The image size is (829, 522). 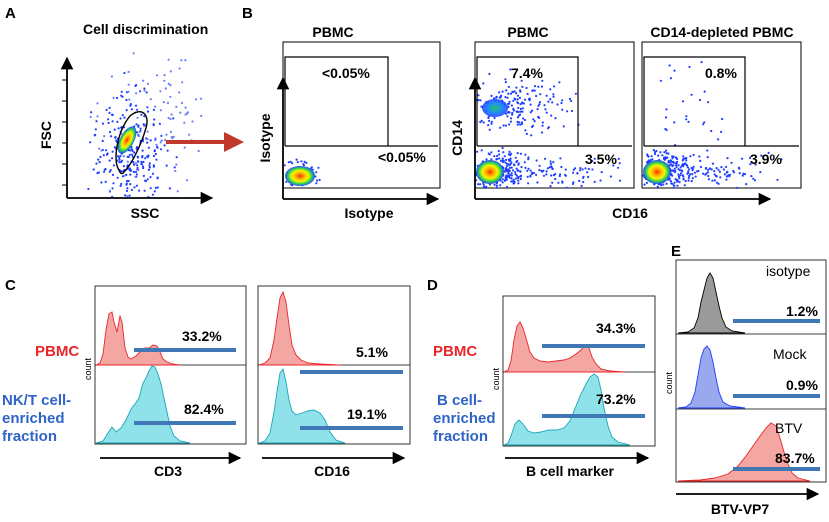 What do you see at coordinates (721, 73) in the screenshot?
I see `b-plot3-upper-pct: 0.8%` at bounding box center [721, 73].